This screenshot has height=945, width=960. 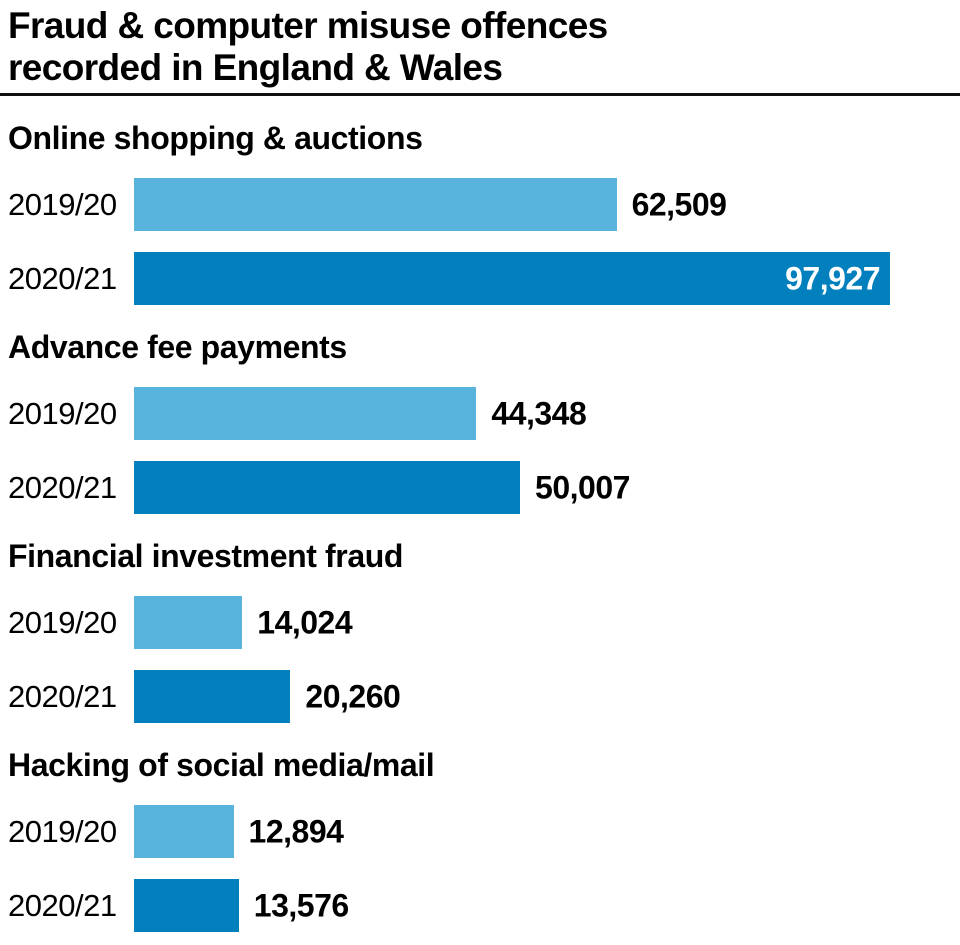 I want to click on bar-track: 14,024, so click(x=512, y=622).